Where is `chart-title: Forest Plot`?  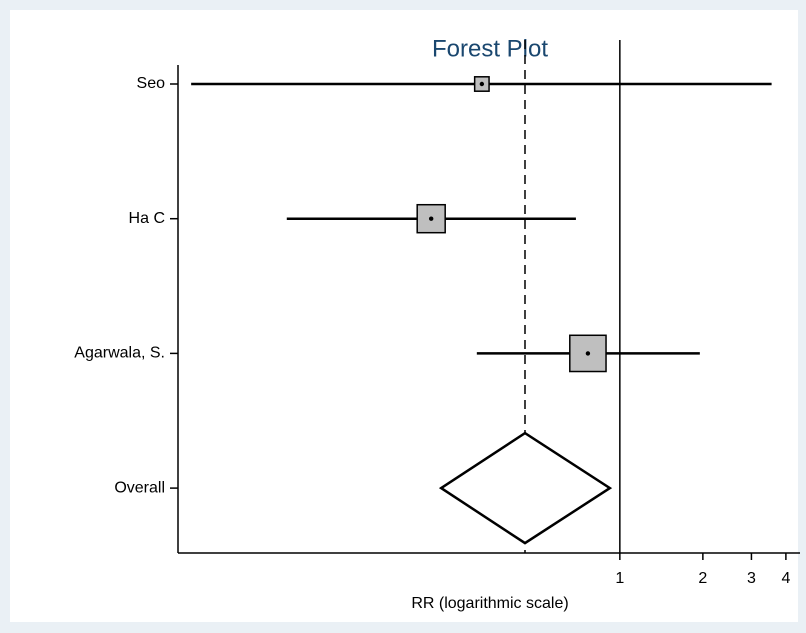
chart-title: Forest Plot is located at coordinates (490, 48).